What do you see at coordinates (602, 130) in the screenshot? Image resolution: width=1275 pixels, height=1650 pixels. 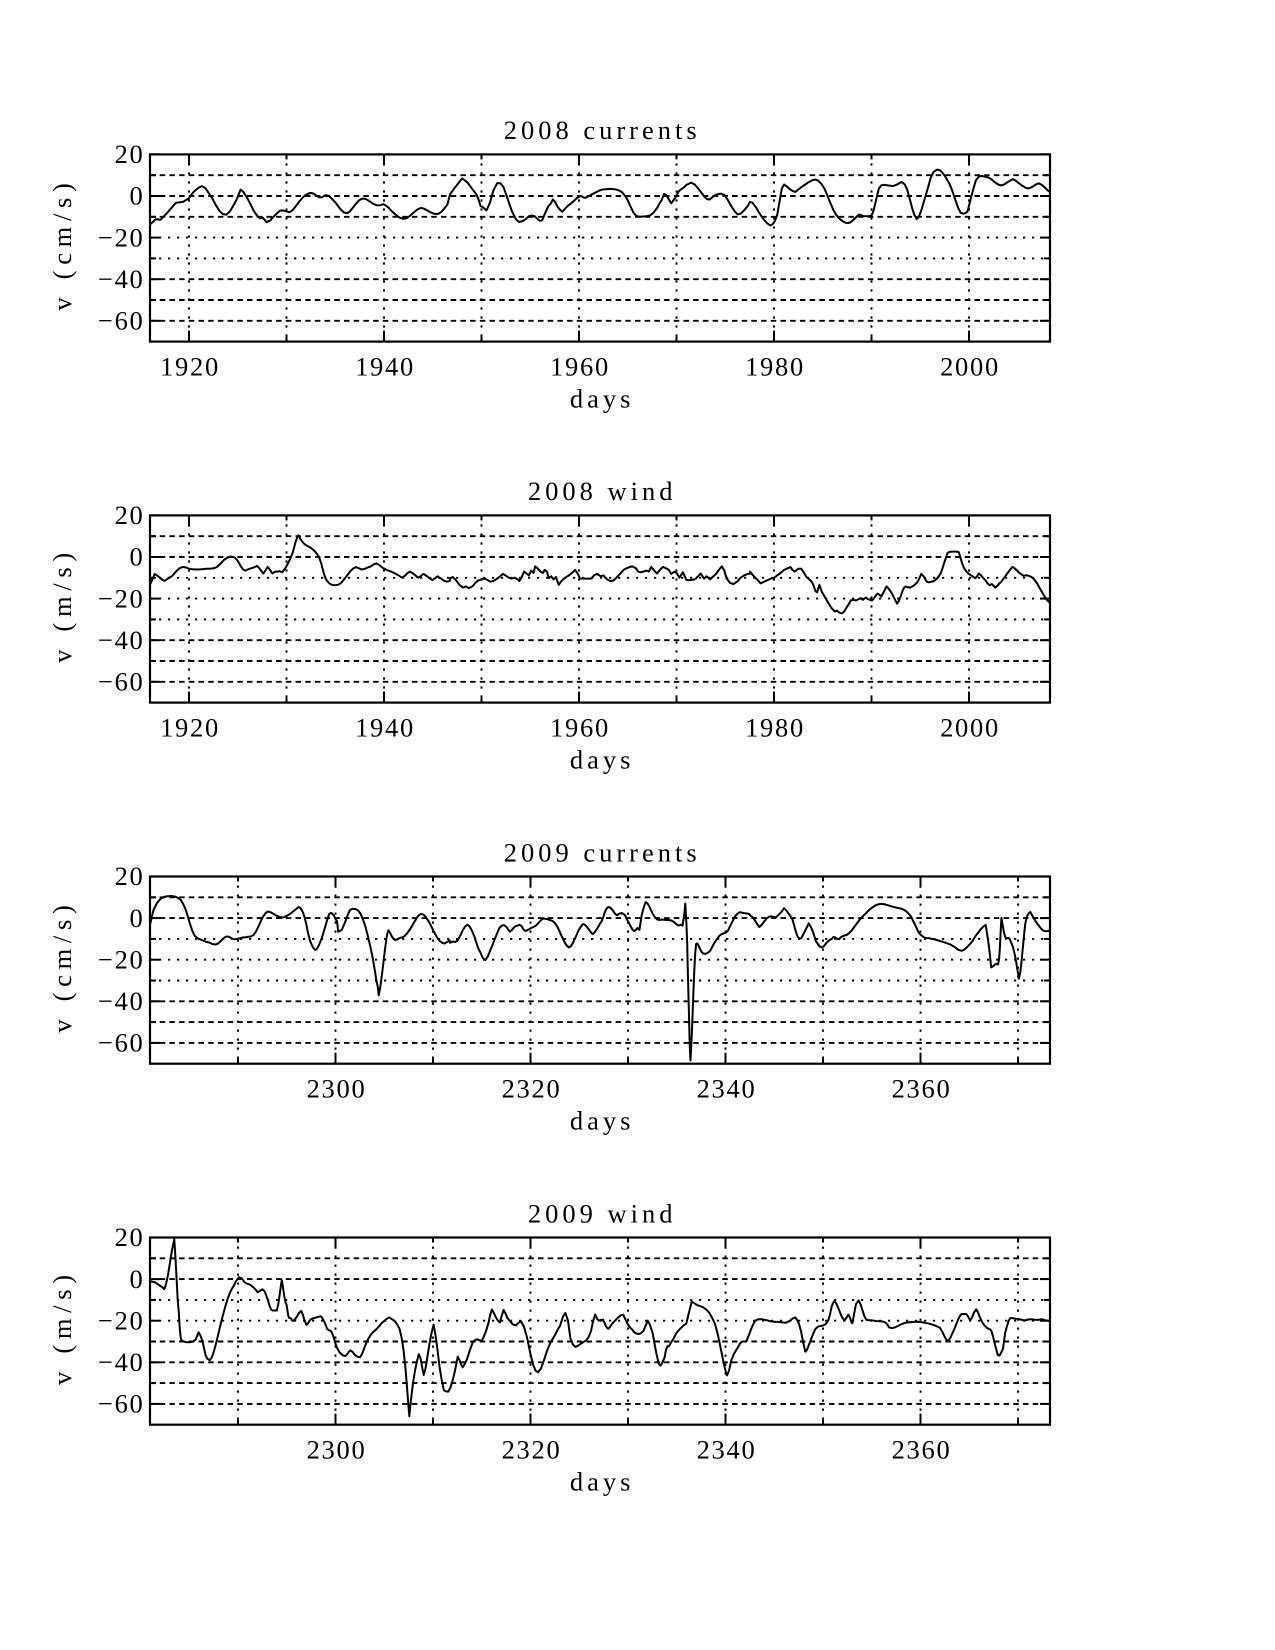 I see `svg-text: 2008 currents` at bounding box center [602, 130].